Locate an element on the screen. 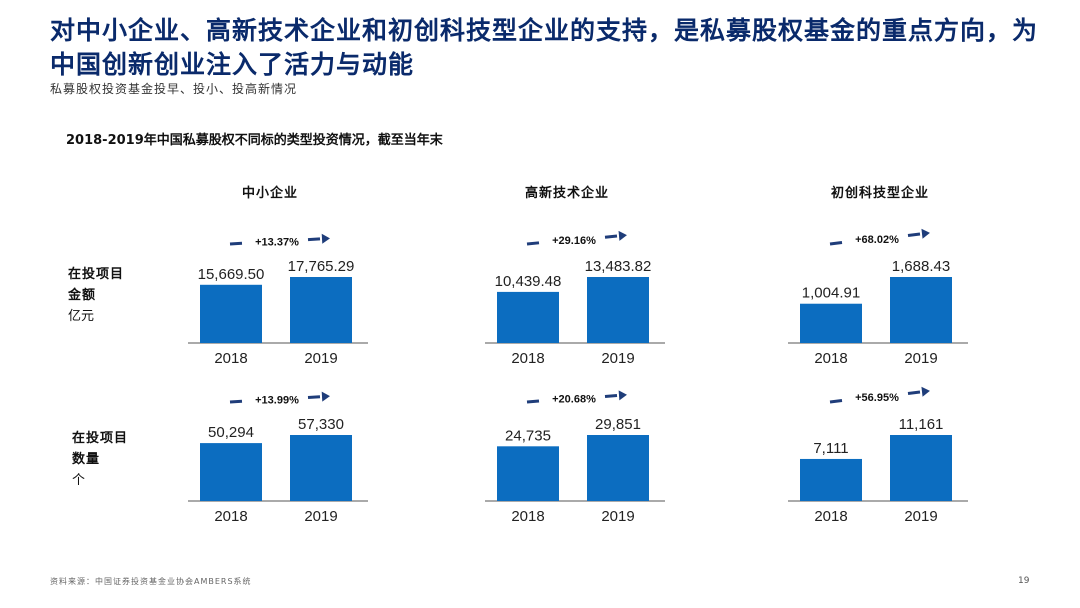  data-label-2019: 1,688.43 is located at coordinates (921, 266).